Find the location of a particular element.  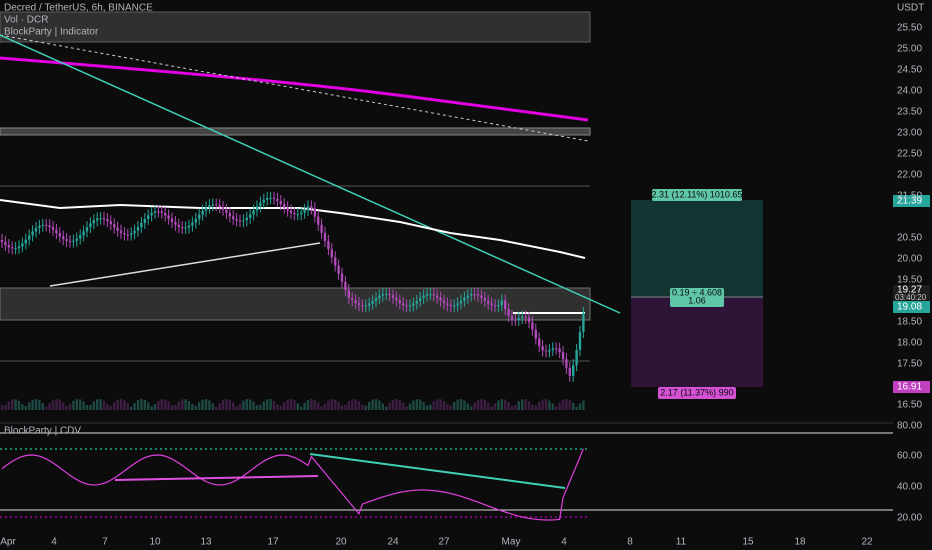

ratio-label: 0.19 ÷ 4.608 is located at coordinates (697, 292).